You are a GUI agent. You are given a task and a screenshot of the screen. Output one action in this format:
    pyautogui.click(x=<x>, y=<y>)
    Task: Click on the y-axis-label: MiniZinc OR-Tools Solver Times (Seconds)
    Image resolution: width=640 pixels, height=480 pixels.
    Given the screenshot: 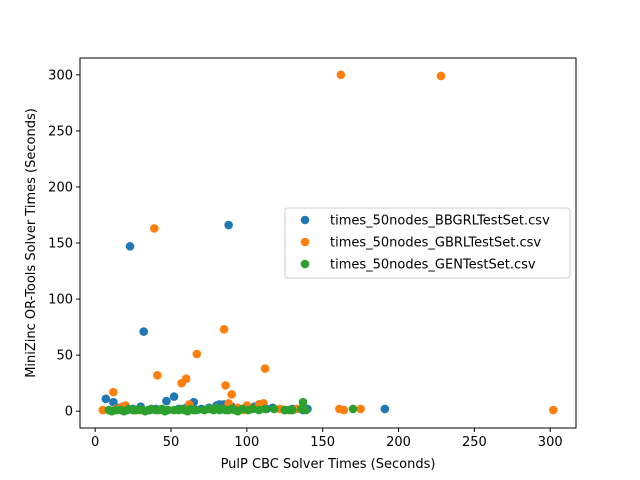 What is the action you would take?
    pyautogui.click(x=31, y=243)
    